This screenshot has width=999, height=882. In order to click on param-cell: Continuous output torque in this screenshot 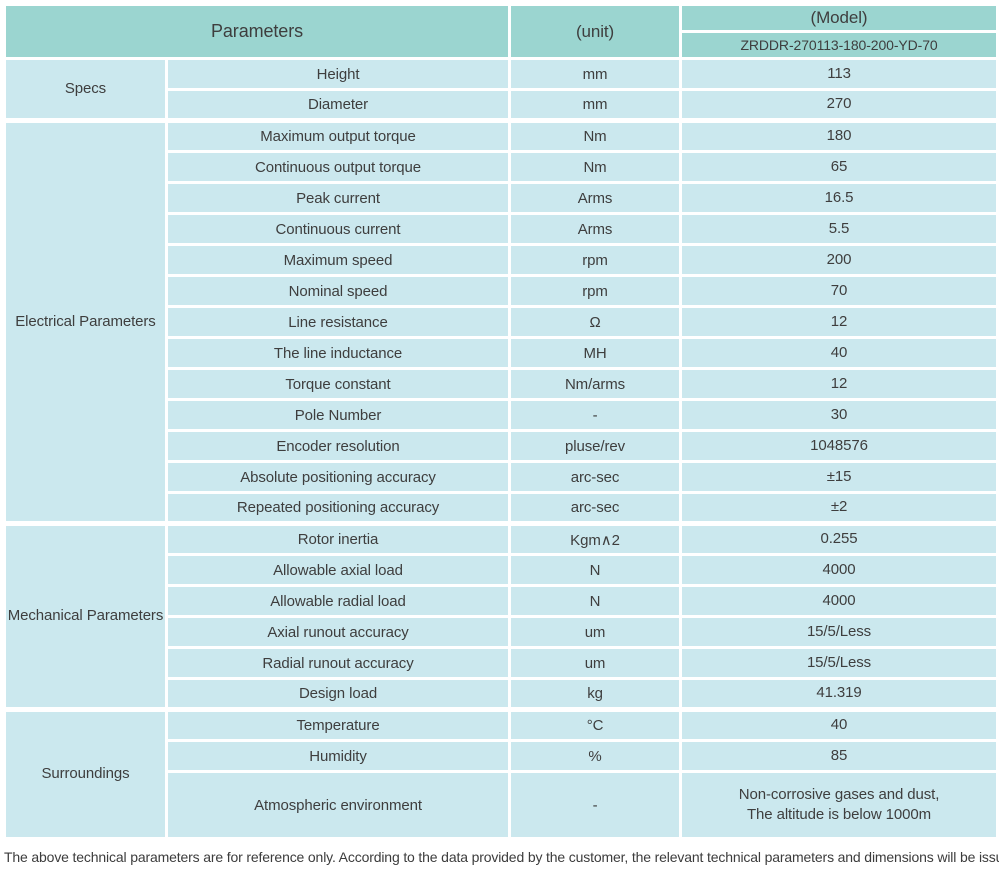, I will do `click(338, 167)`.